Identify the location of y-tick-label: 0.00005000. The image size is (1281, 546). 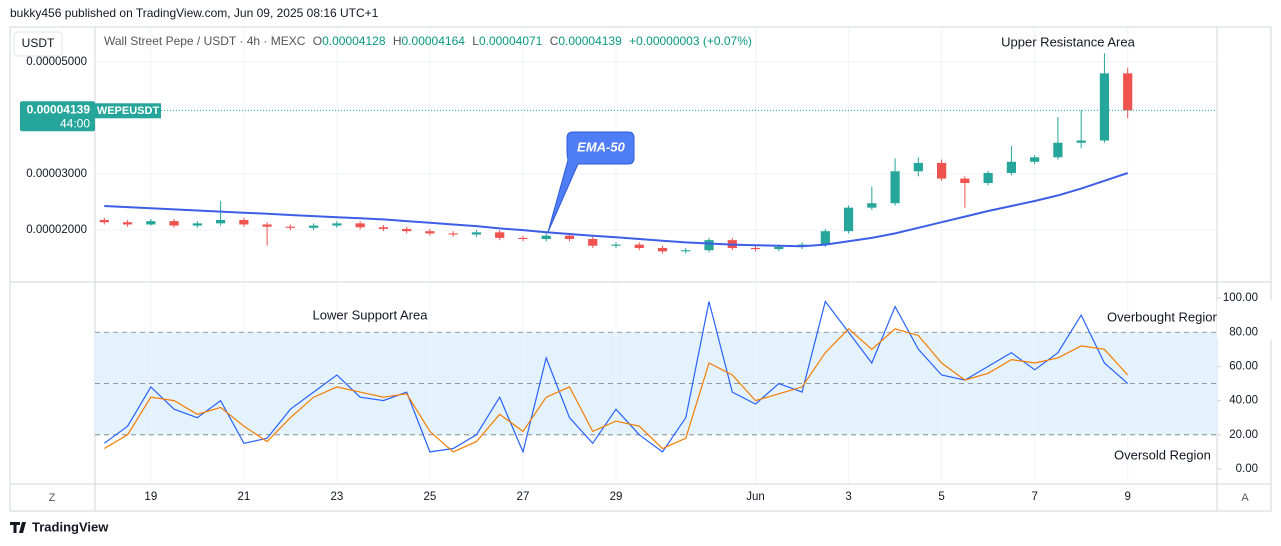
(56, 62).